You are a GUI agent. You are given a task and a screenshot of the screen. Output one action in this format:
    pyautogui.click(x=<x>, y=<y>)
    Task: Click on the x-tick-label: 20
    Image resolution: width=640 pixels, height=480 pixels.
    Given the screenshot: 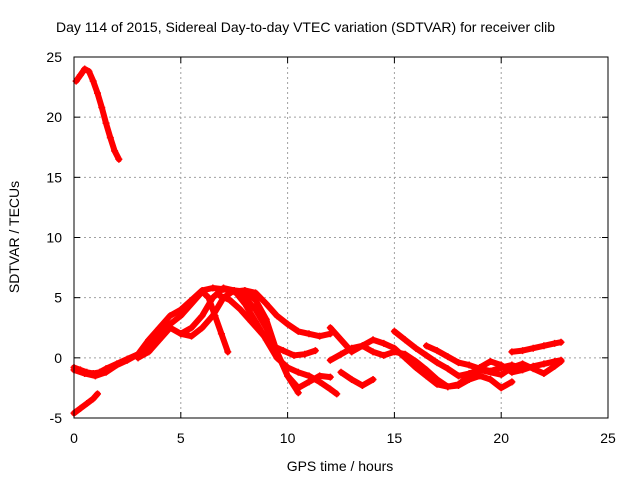 What is the action you would take?
    pyautogui.click(x=501, y=438)
    